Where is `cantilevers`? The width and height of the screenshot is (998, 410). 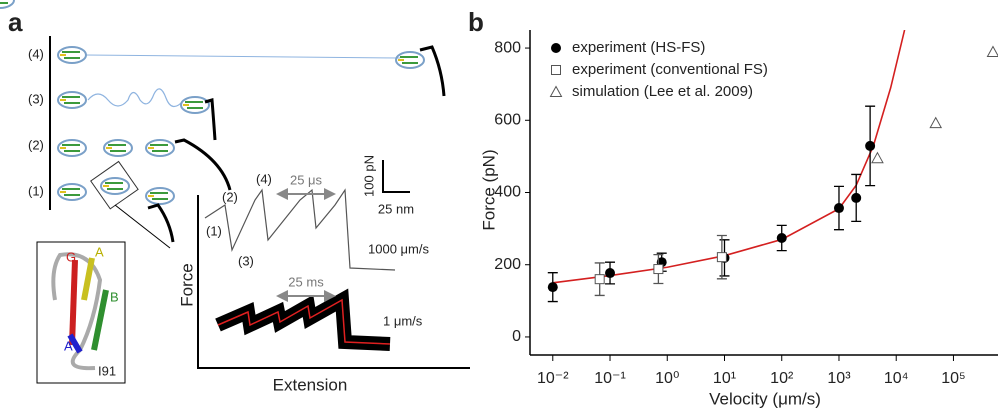
cantilevers is located at coordinates (296, 144).